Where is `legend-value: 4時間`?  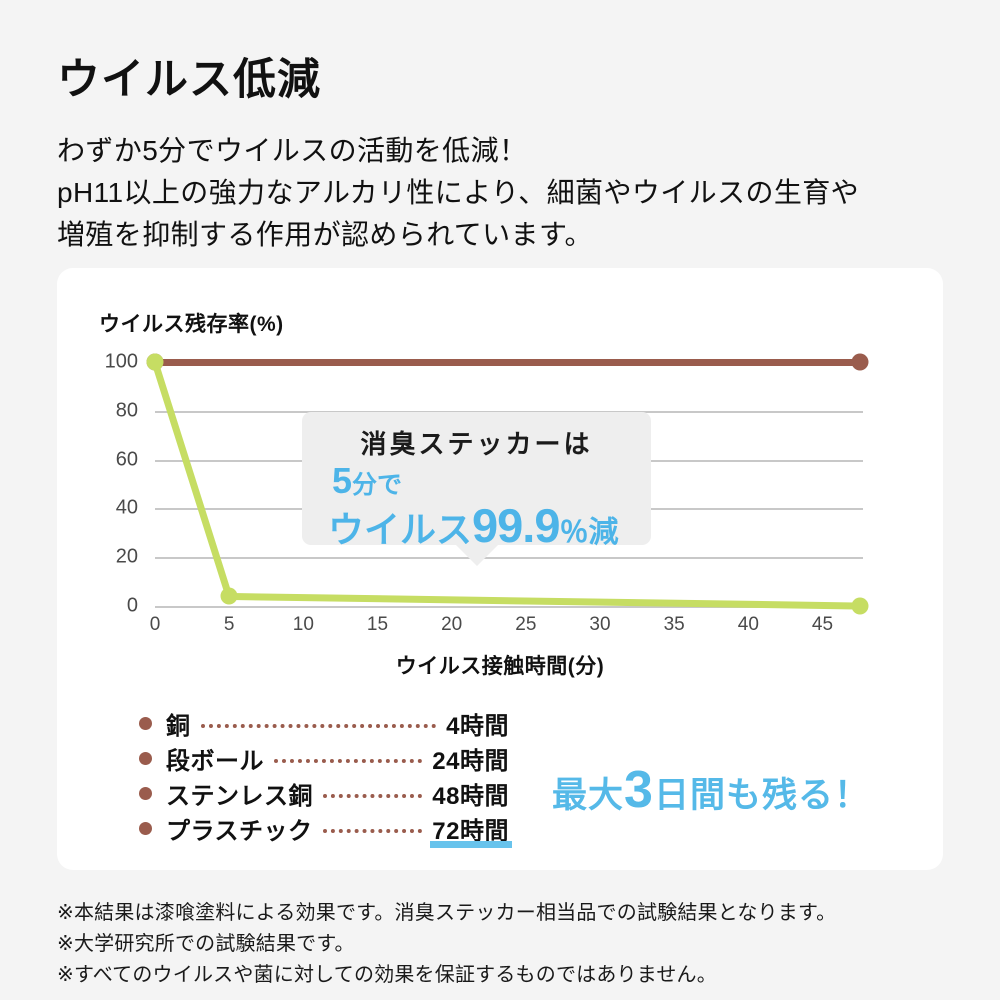
legend-value: 4時間 is located at coordinates (477, 726).